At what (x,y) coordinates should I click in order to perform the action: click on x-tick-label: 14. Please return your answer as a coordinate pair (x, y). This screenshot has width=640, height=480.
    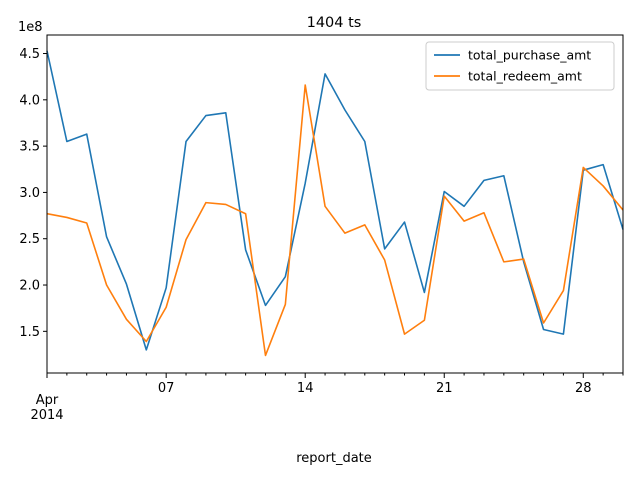
    Looking at the image, I should click on (305, 388).